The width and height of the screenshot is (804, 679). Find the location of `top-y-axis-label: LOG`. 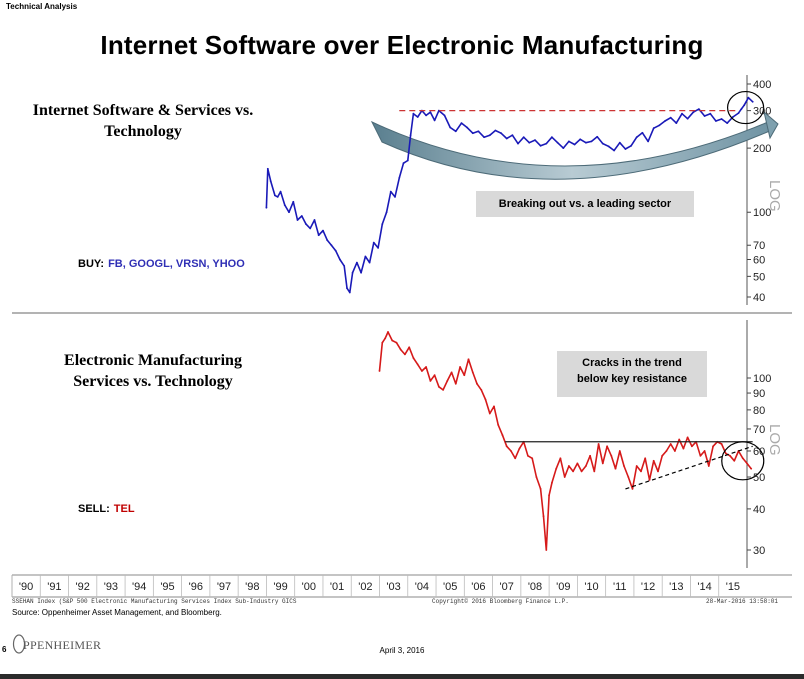

top-y-axis-label: LOG is located at coordinates (774, 196).